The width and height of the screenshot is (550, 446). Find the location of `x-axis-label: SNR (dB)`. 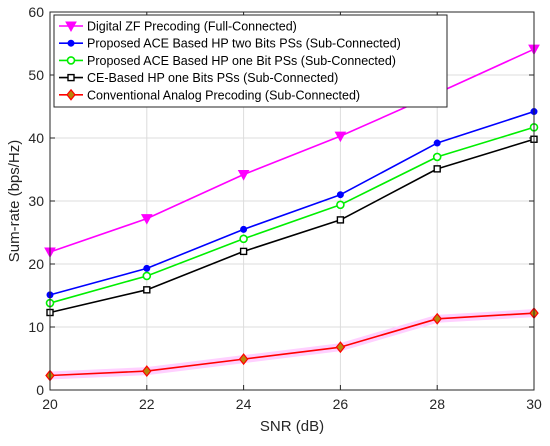

x-axis-label: SNR (dB) is located at coordinates (292, 426).